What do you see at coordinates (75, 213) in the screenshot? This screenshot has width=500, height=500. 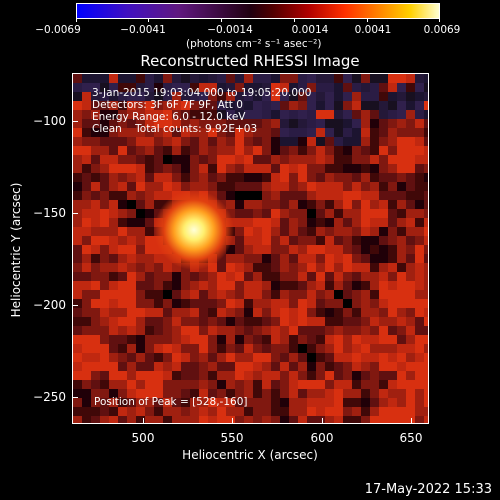 I see `y-tickmark` at bounding box center [75, 213].